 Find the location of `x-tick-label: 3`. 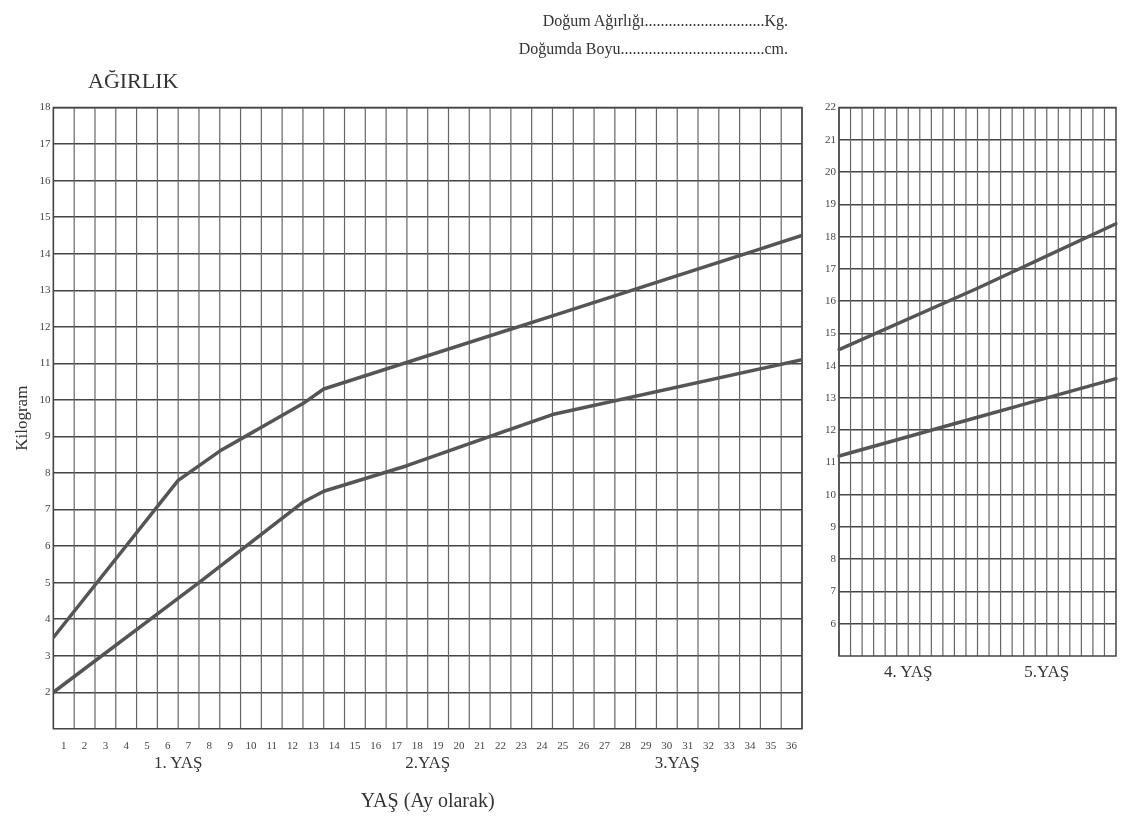

x-tick-label: 3 is located at coordinates (105, 745).